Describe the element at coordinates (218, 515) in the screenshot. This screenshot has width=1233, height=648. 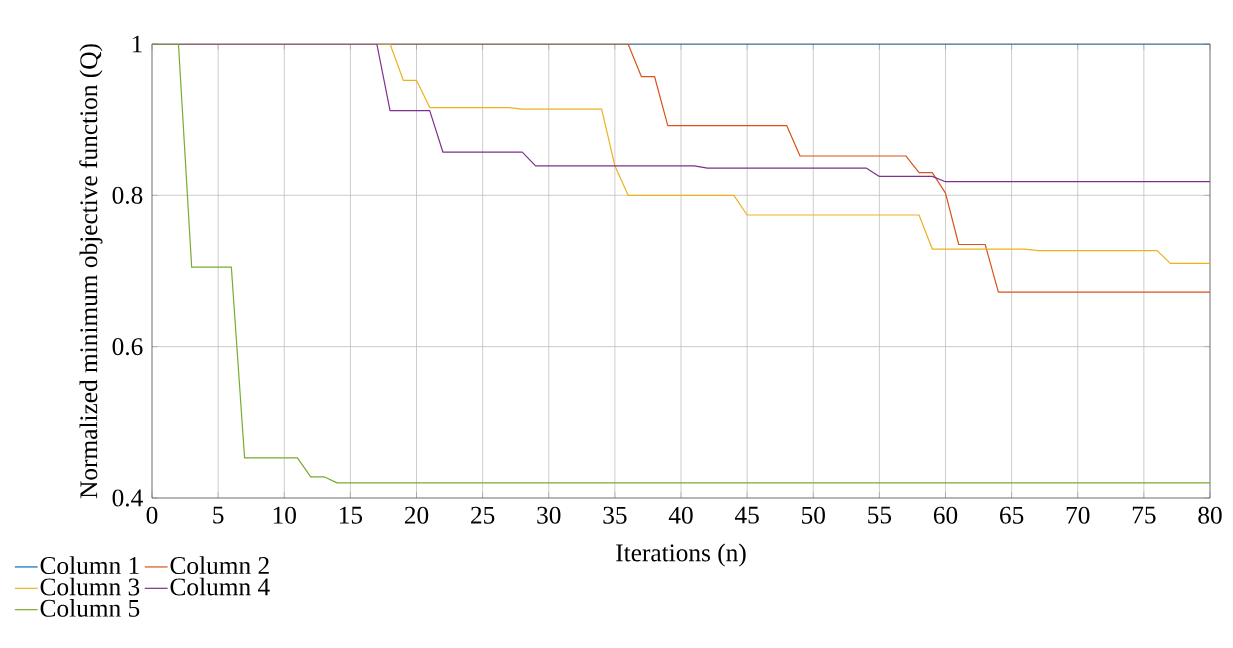
I see `x-tick-label: 5` at that location.